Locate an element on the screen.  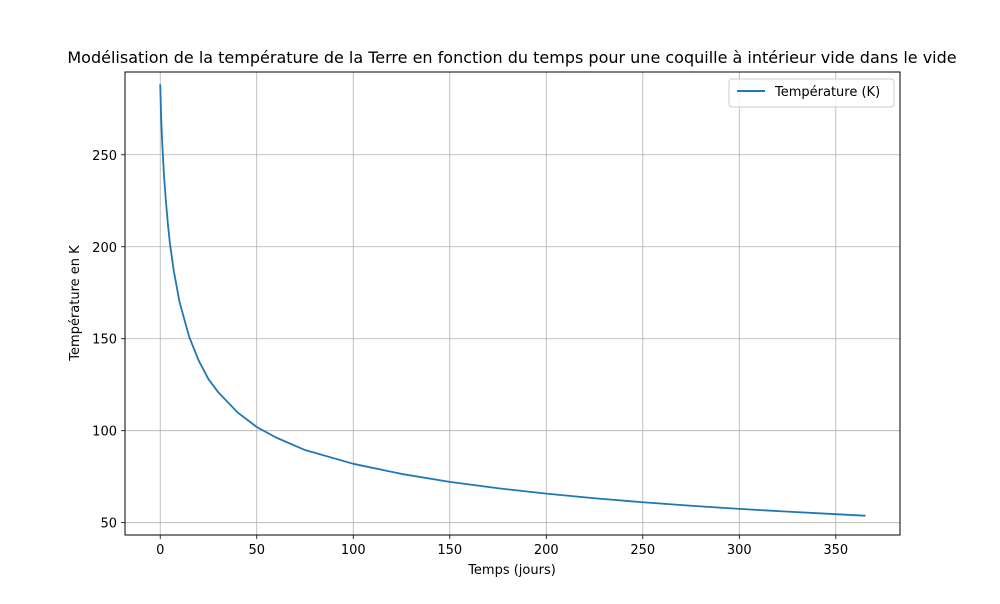
x-tick-label: 300 is located at coordinates (739, 550).